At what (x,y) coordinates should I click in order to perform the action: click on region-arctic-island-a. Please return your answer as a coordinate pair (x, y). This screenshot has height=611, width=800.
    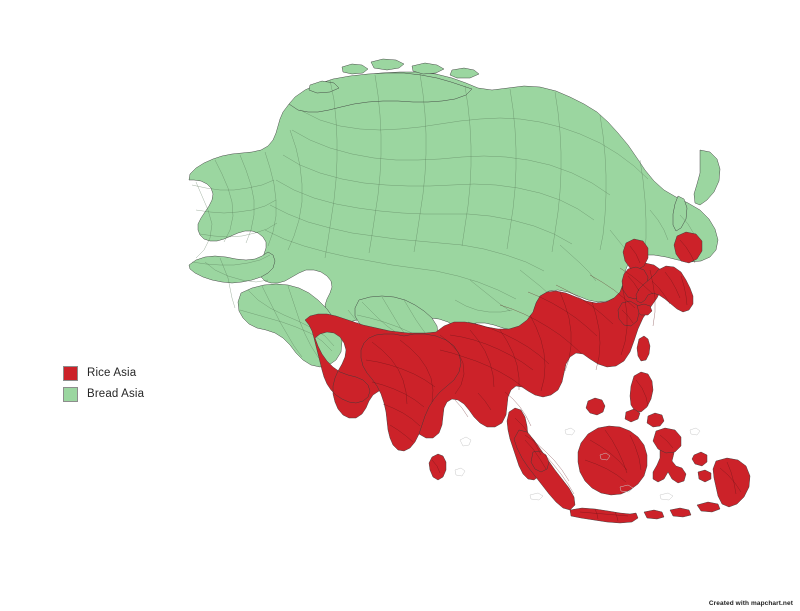
    Looking at the image, I should click on (355, 69).